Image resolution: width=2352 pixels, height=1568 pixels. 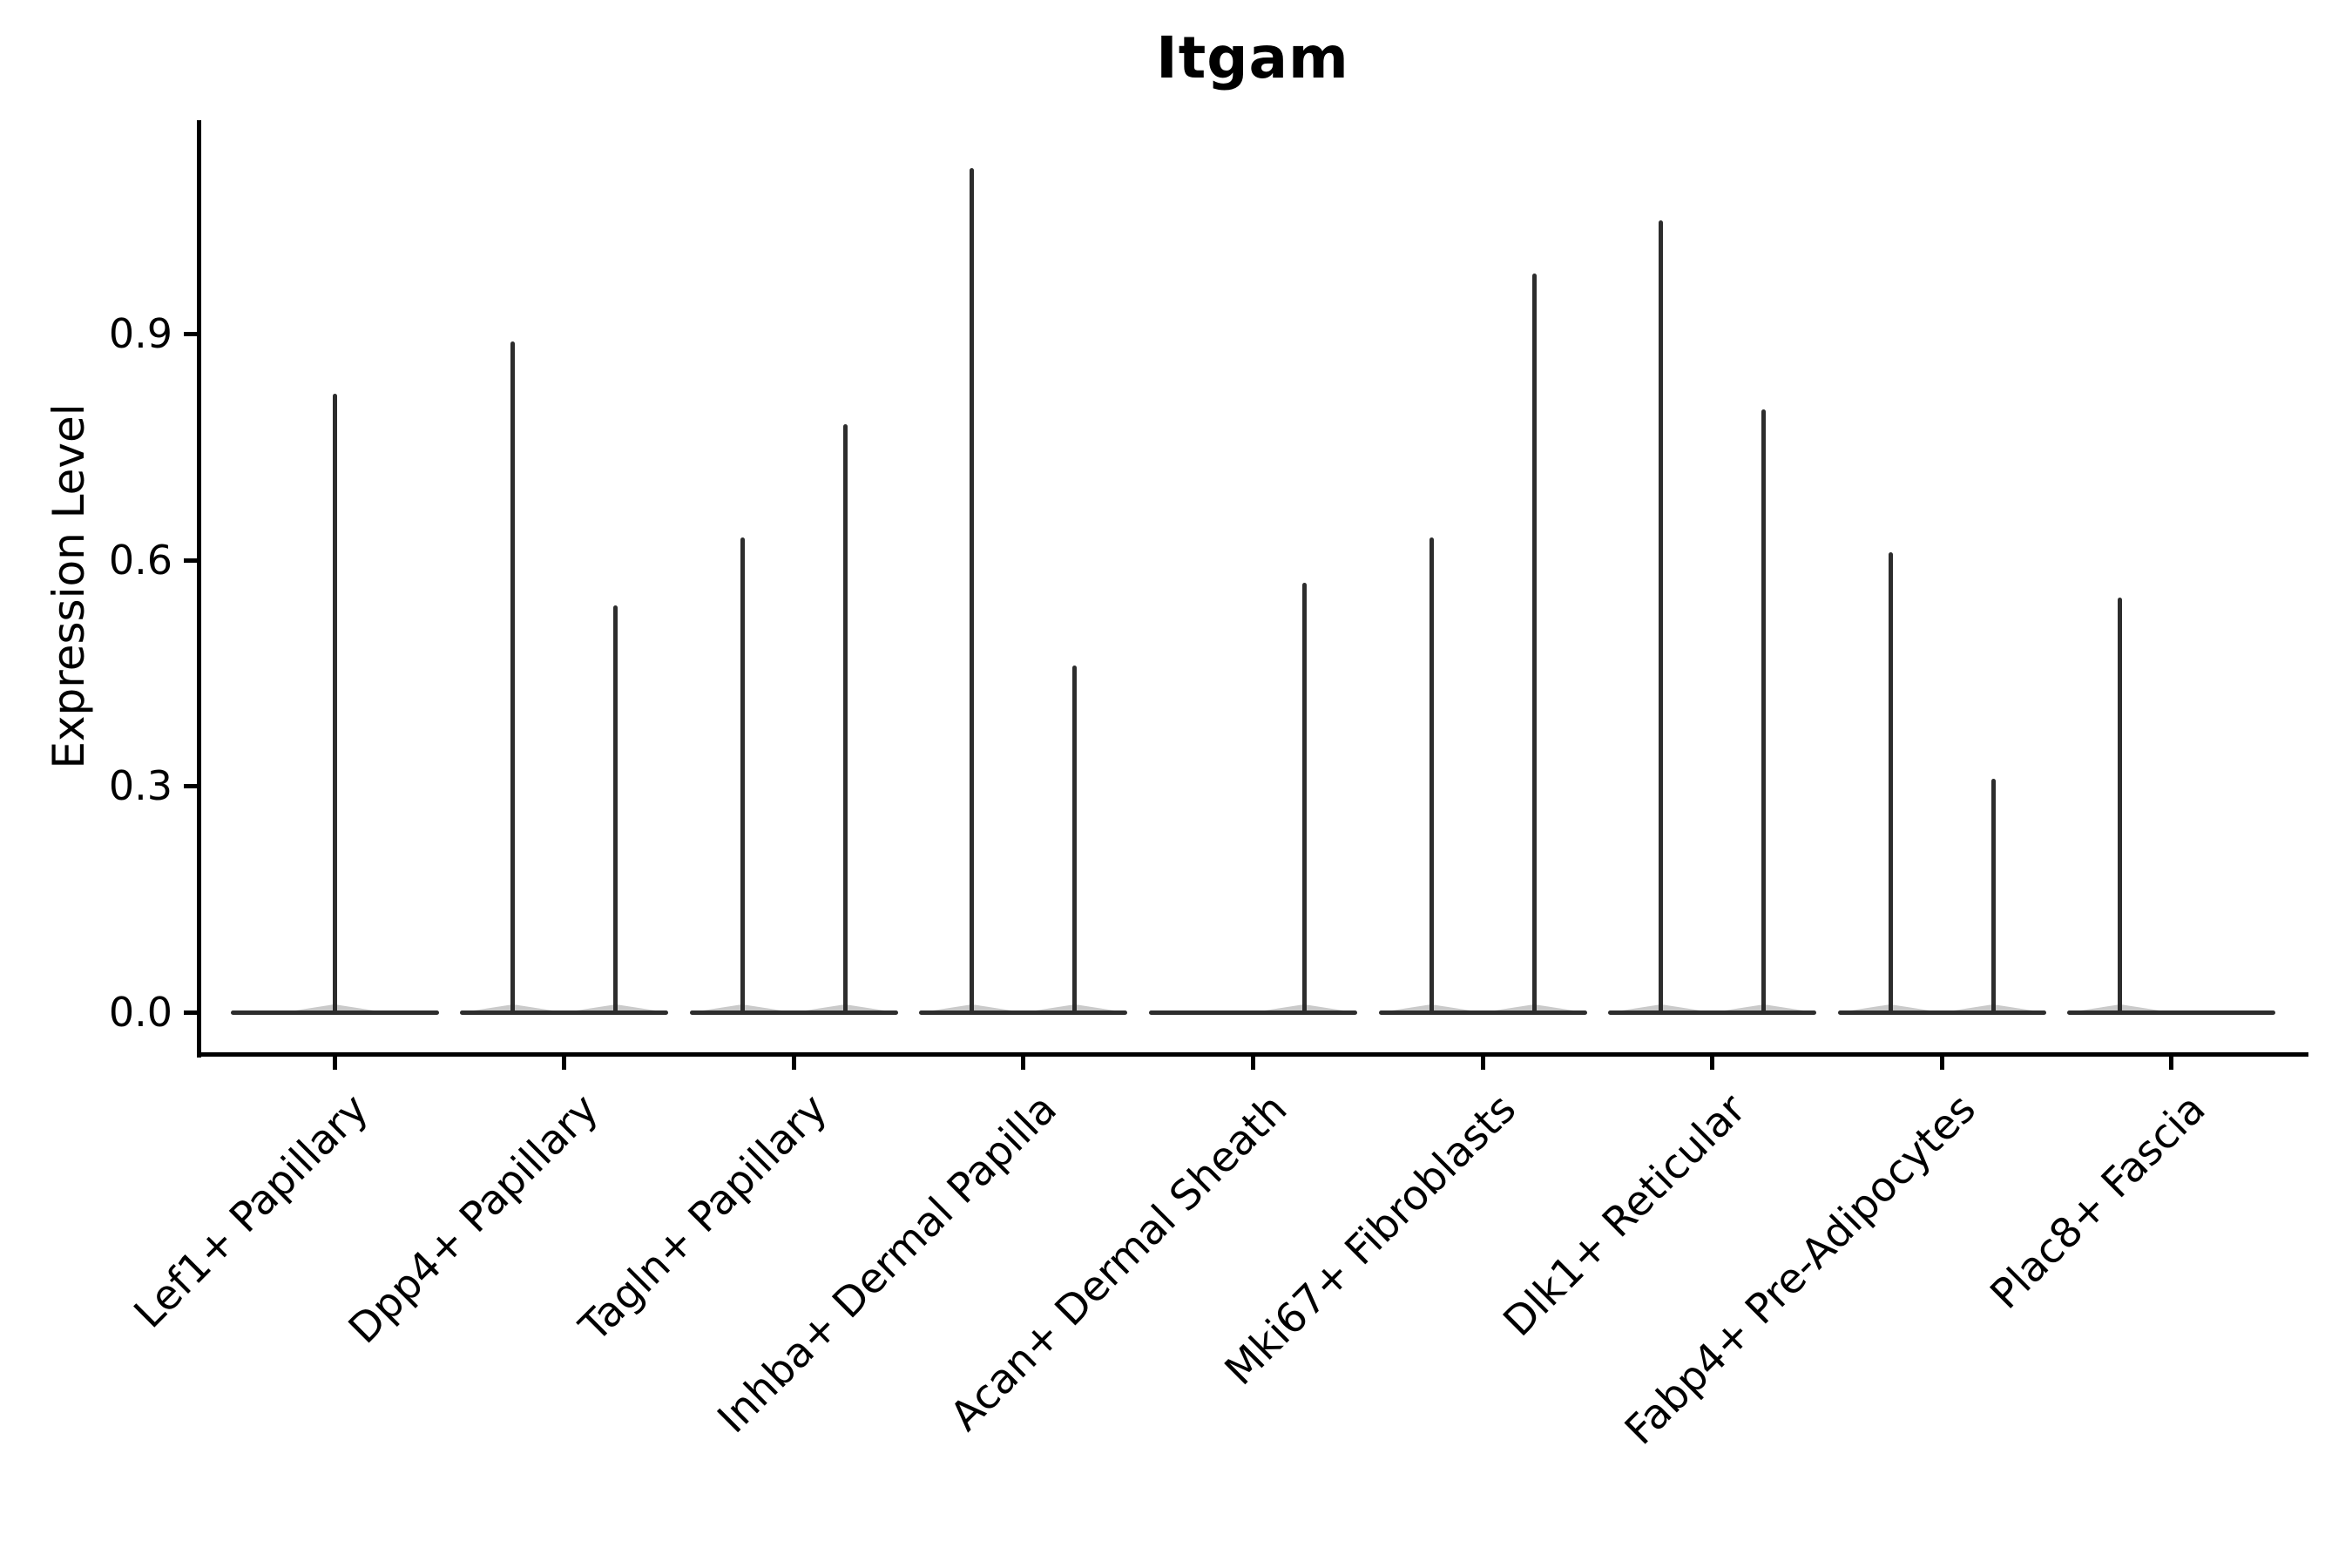 I want to click on x-axis-spine, so click(x=1252, y=1054).